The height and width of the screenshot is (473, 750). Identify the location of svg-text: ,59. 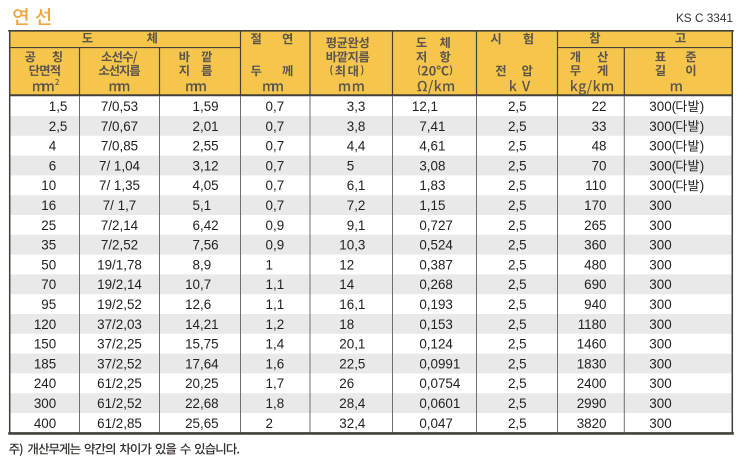
(209, 106).